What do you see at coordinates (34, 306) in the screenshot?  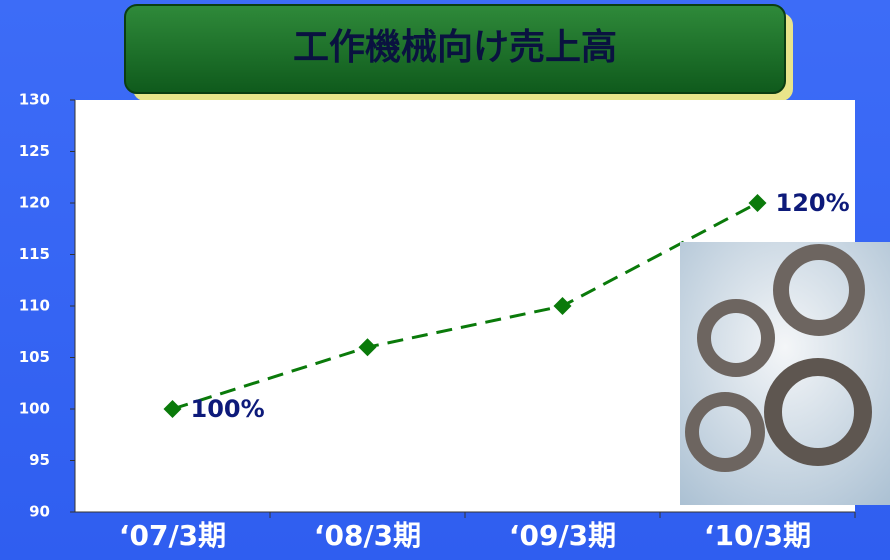 I see `y-tick-label: 110` at bounding box center [34, 306].